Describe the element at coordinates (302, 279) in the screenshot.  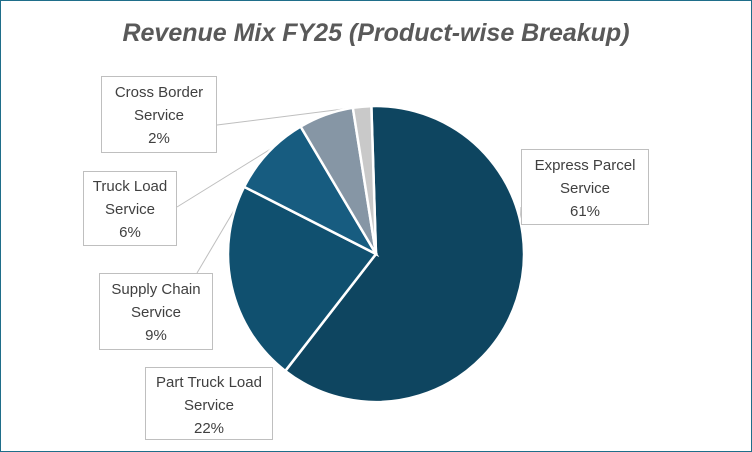
I see `pie-slice-part-truck-load` at that location.